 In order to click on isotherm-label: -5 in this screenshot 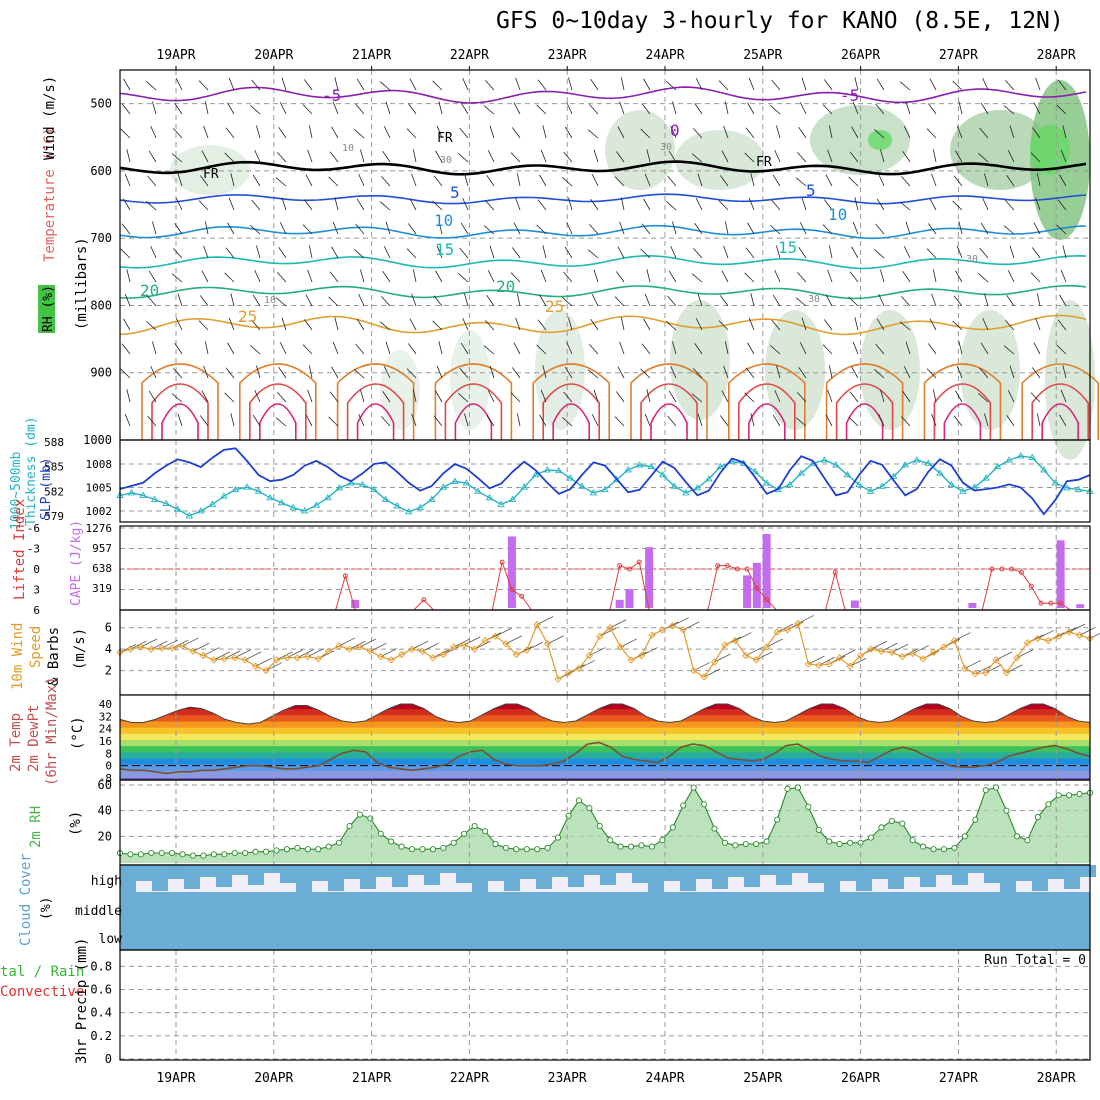, I will do `click(331, 95)`.